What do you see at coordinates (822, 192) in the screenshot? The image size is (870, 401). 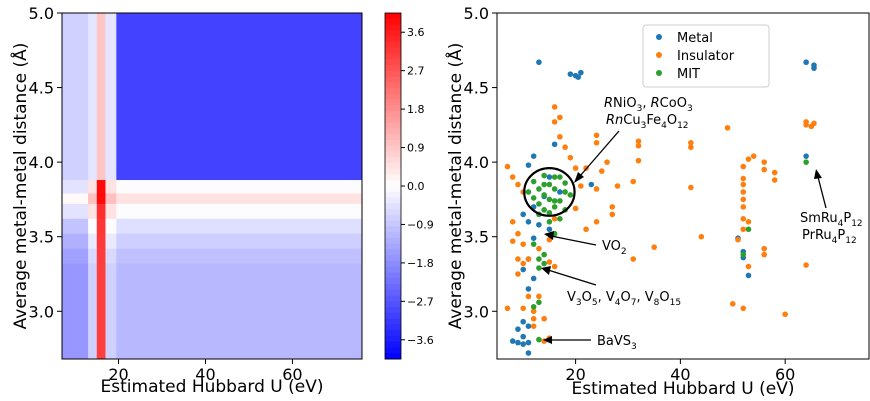 I see `arrow-skutterudites` at bounding box center [822, 192].